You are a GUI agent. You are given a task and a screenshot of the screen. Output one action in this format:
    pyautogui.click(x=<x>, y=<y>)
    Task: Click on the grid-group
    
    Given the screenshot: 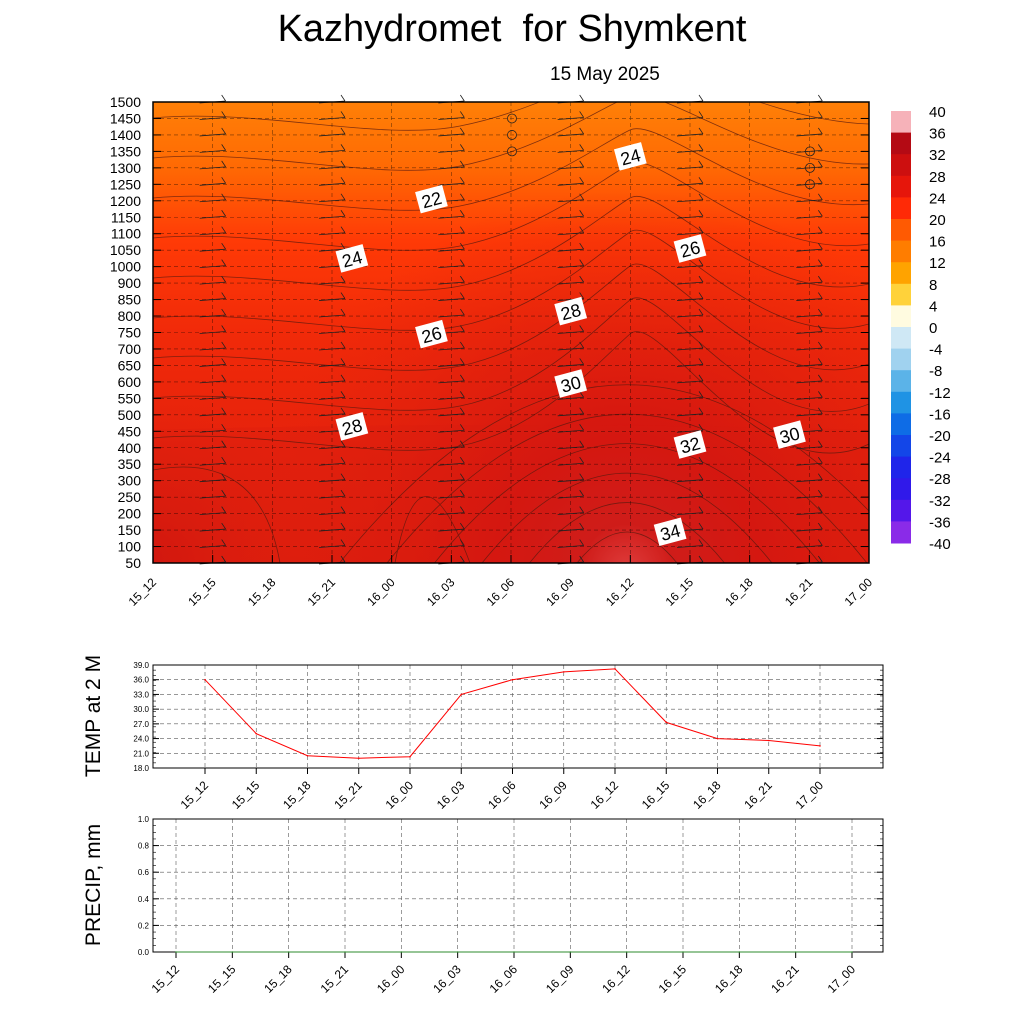 What is the action you would take?
    pyautogui.click(x=518, y=885)
    